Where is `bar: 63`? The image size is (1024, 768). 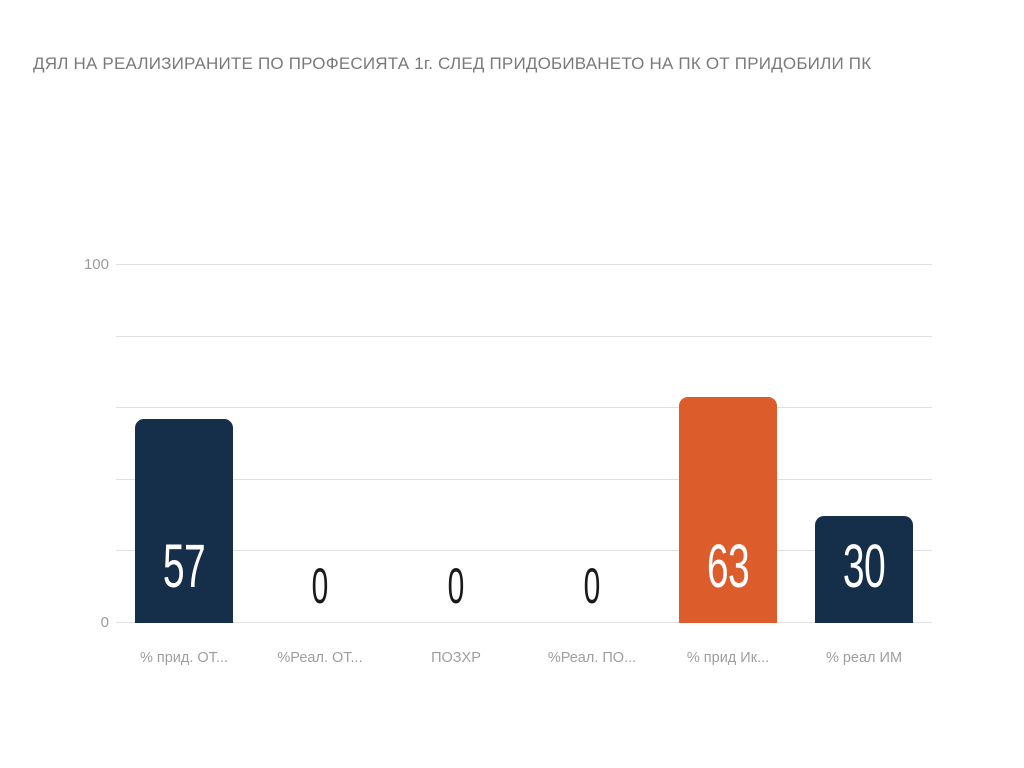
bar: 63 is located at coordinates (728, 510).